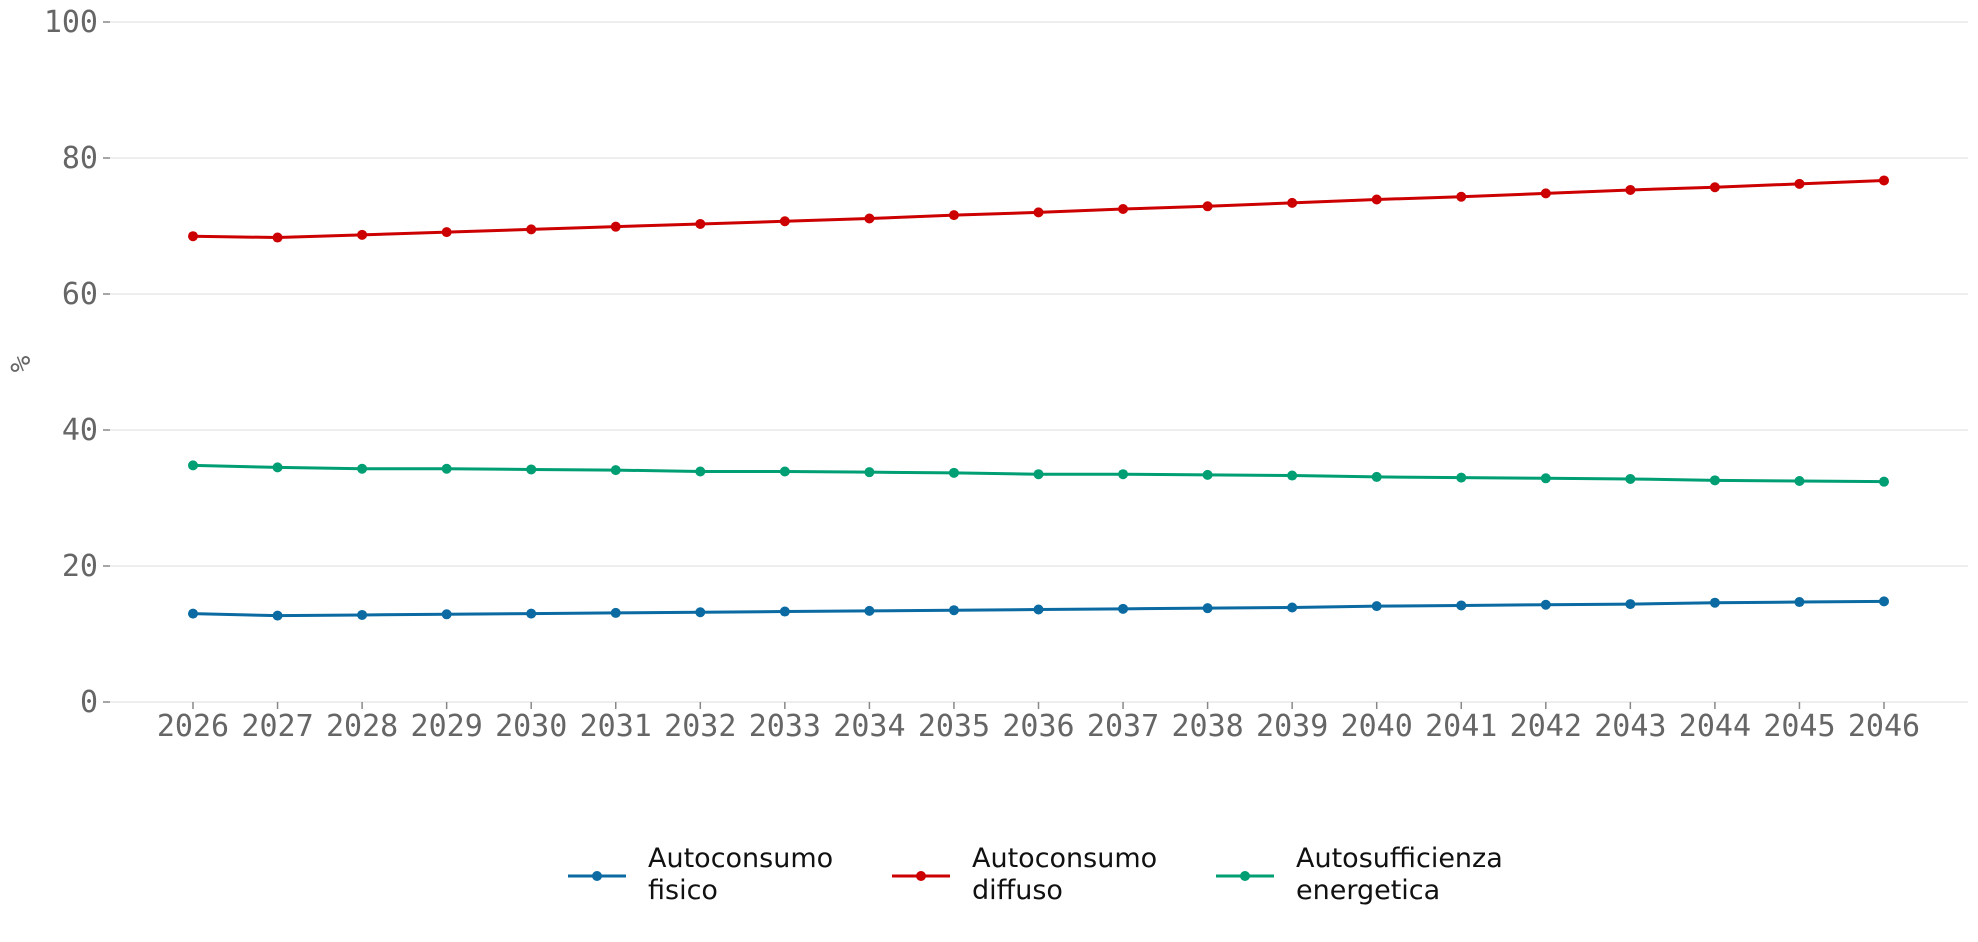 The height and width of the screenshot is (942, 1978). I want to click on x-tick-label: 2041, so click(1461, 726).